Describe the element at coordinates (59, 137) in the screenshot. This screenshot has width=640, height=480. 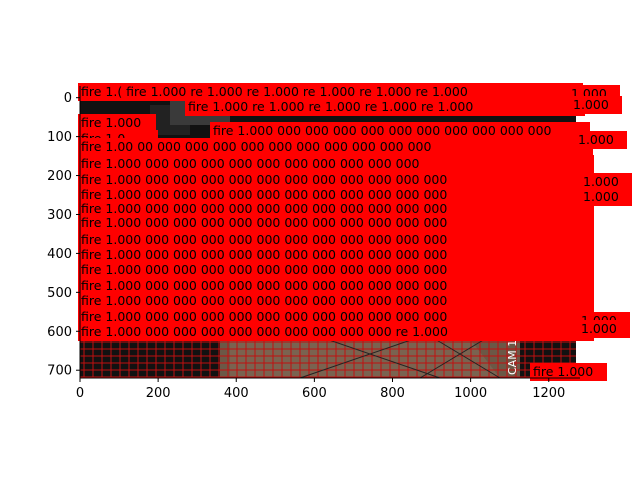
I see `y-tick-label: 100` at that location.